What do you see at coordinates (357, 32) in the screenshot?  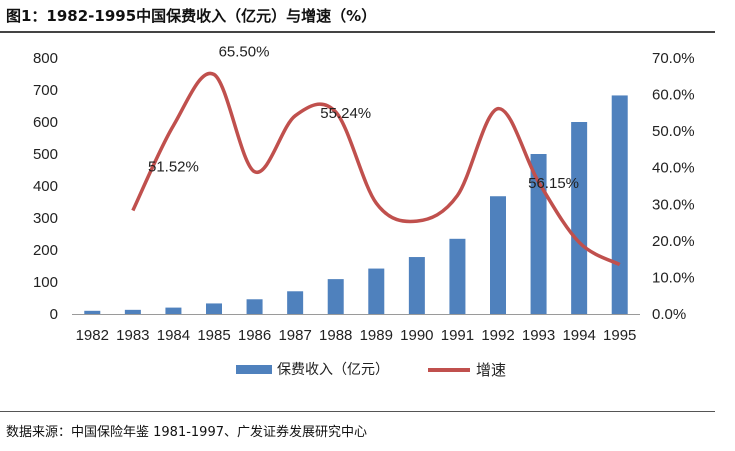 I see `title-divider` at bounding box center [357, 32].